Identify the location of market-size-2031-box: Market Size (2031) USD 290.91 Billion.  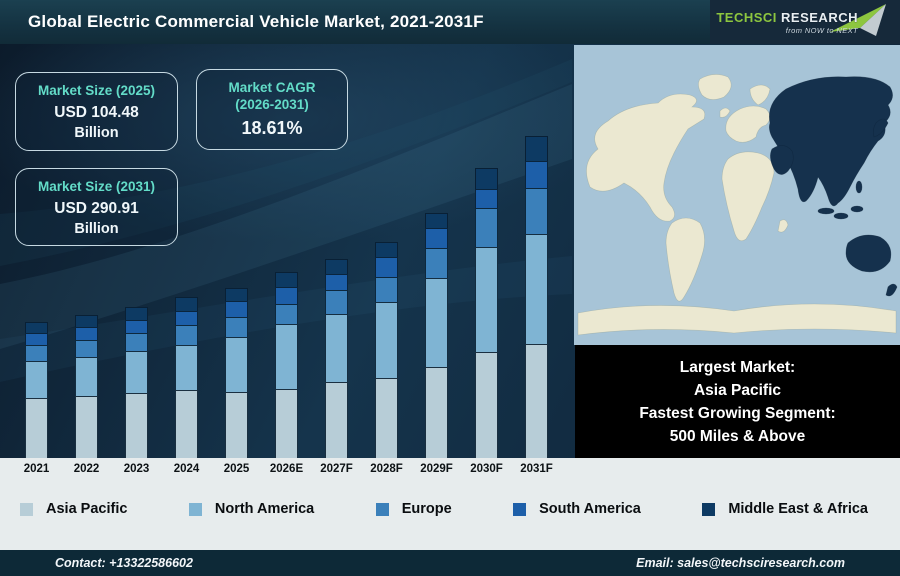
(96, 207).